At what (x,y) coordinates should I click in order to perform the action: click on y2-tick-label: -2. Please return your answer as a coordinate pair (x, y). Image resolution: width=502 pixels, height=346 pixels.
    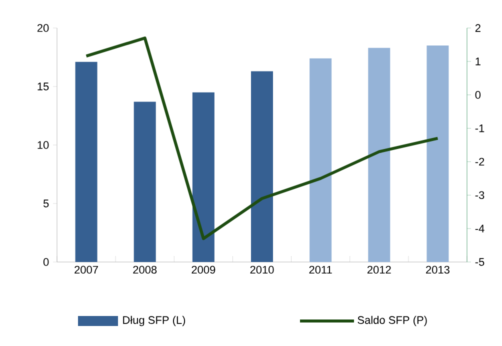
    Looking at the image, I should click on (479, 162).